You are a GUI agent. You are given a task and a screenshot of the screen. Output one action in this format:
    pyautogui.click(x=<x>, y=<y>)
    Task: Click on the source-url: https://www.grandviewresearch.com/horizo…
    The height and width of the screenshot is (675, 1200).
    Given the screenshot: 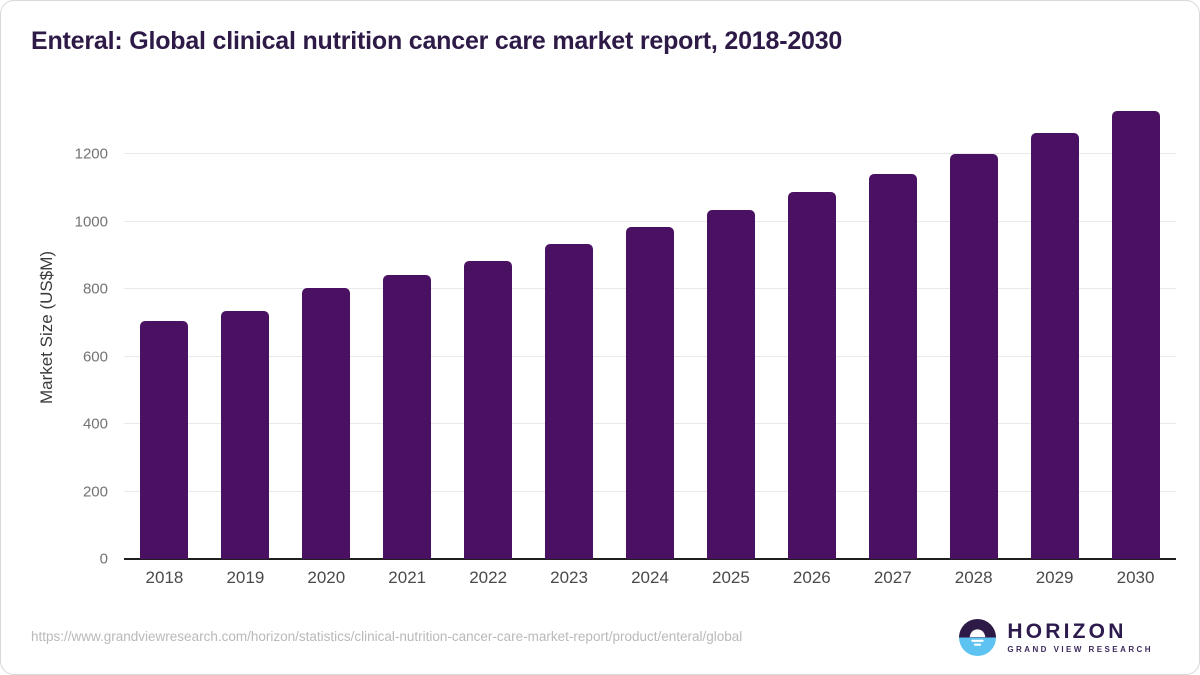 What is the action you would take?
    pyautogui.click(x=387, y=636)
    